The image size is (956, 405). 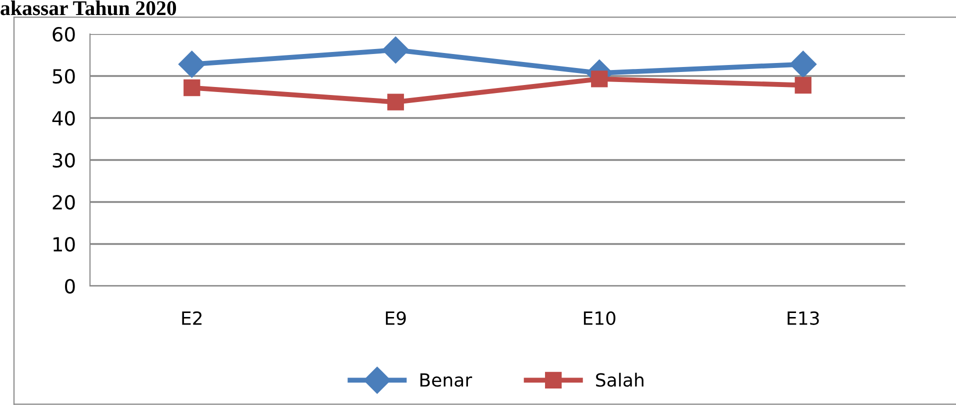 I want to click on legend-label: Benar, so click(x=446, y=380).